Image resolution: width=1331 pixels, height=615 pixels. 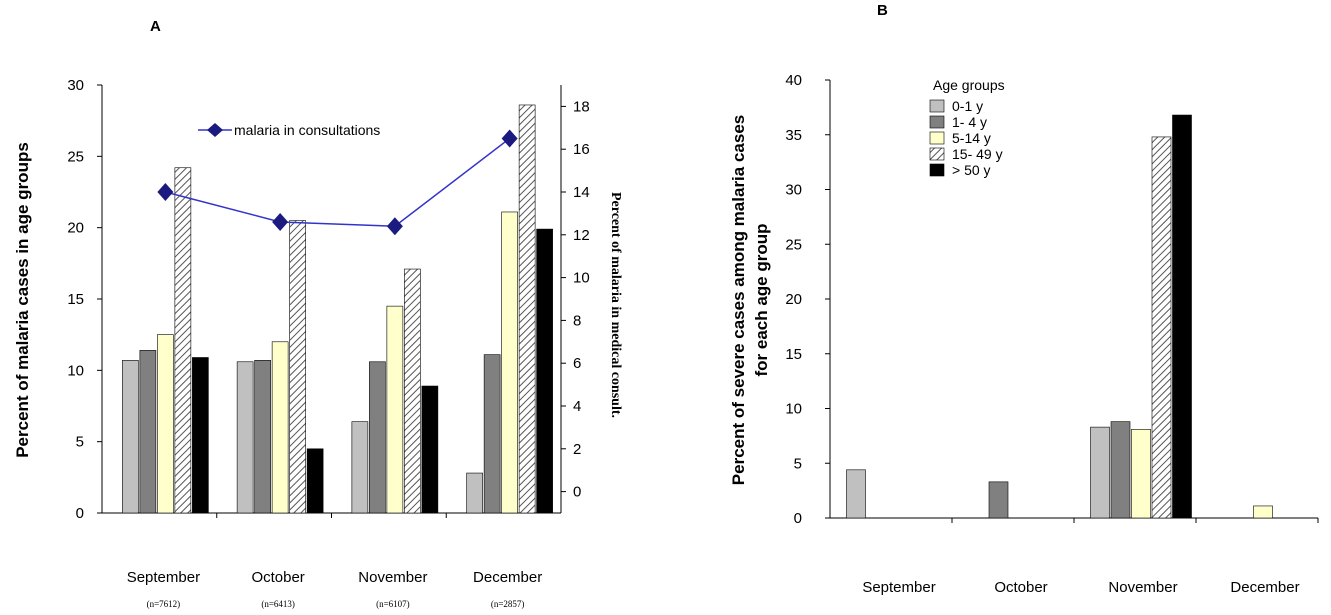 I want to click on y2-tick-label: 16, so click(x=581, y=149).